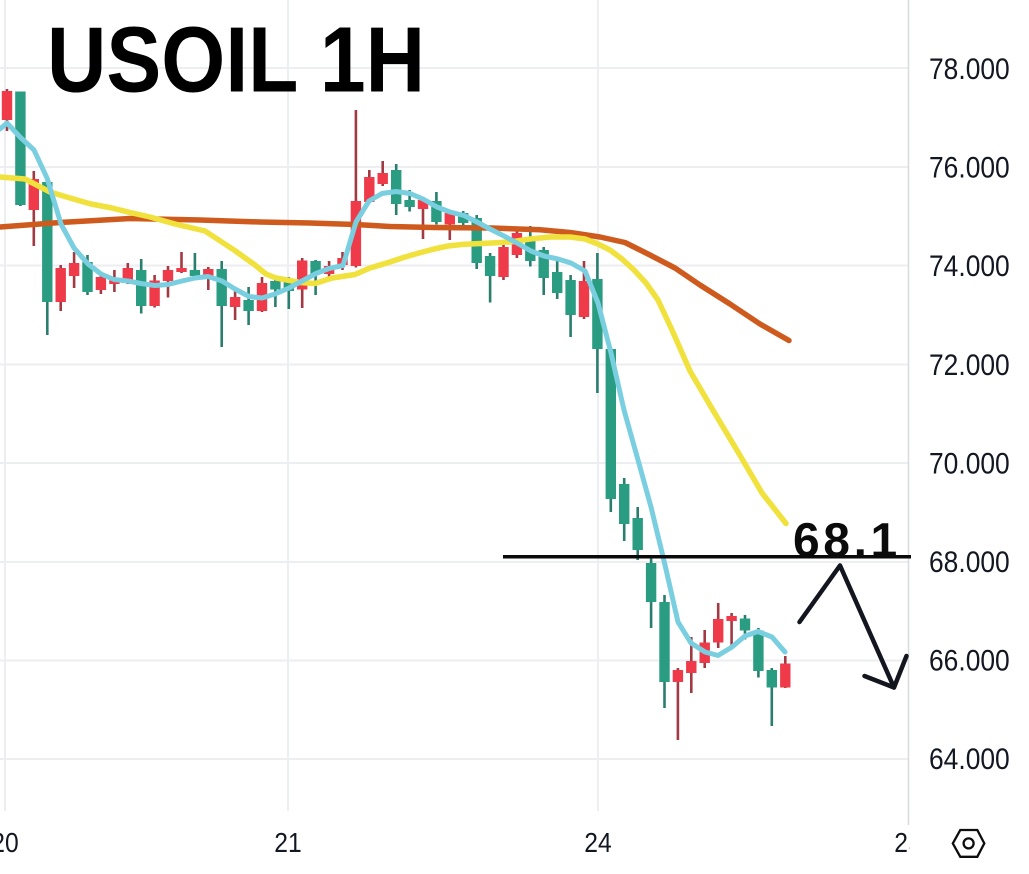  What do you see at coordinates (969, 759) in the screenshot?
I see `svg-text: 64.000` at bounding box center [969, 759].